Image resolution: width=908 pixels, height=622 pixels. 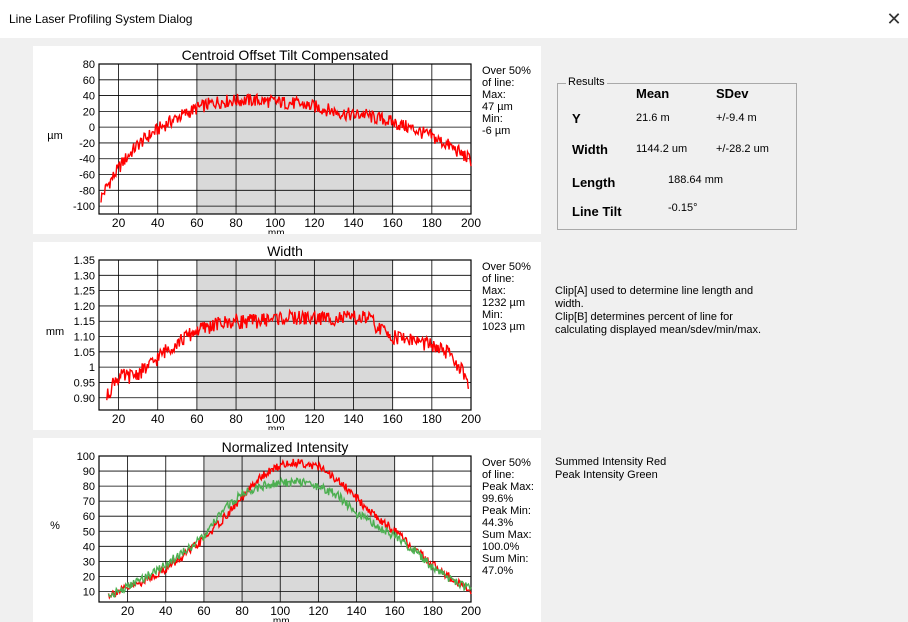 What do you see at coordinates (594, 182) in the screenshot?
I see `results-length-label: Length` at bounding box center [594, 182].